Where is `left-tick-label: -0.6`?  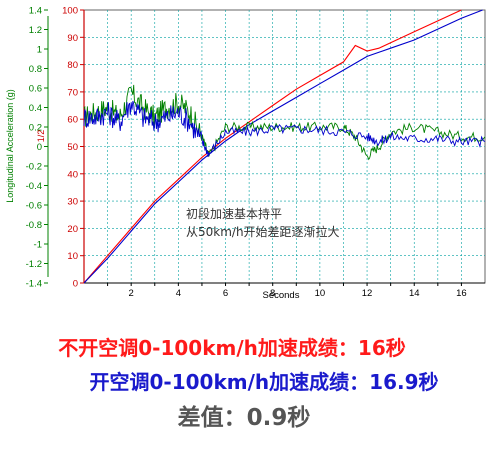 left-tick-label: -0.6 is located at coordinates (34, 206).